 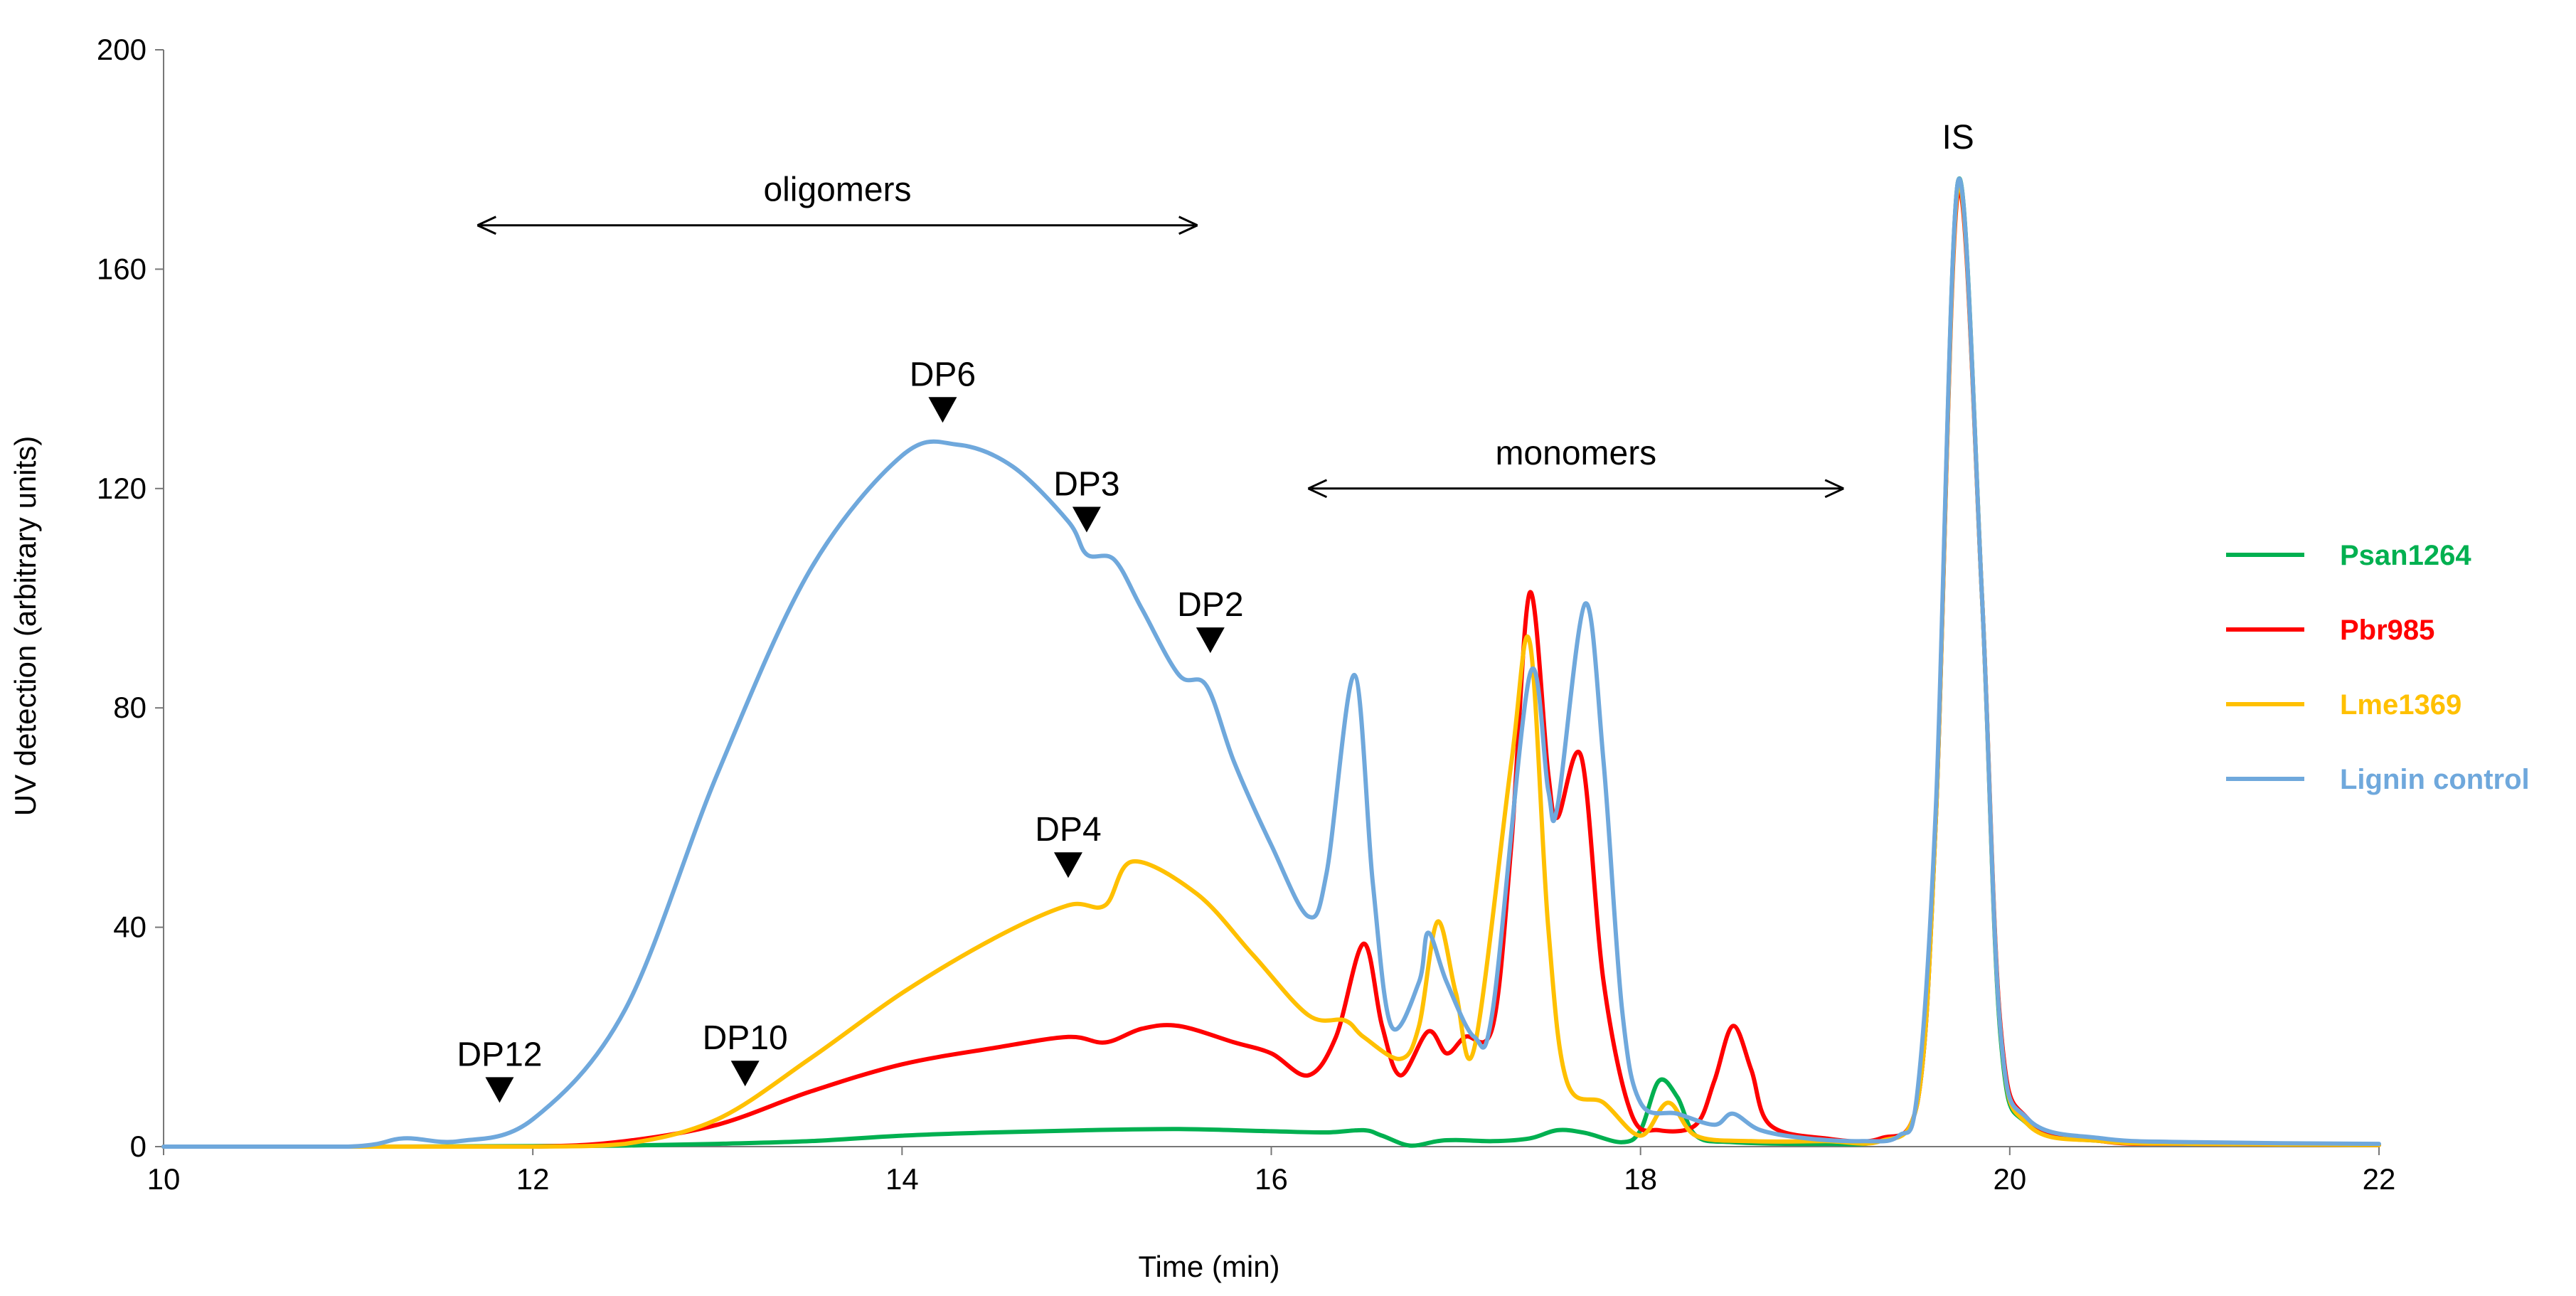 I want to click on x-axis-title: Time (min), so click(x=1208, y=1266).